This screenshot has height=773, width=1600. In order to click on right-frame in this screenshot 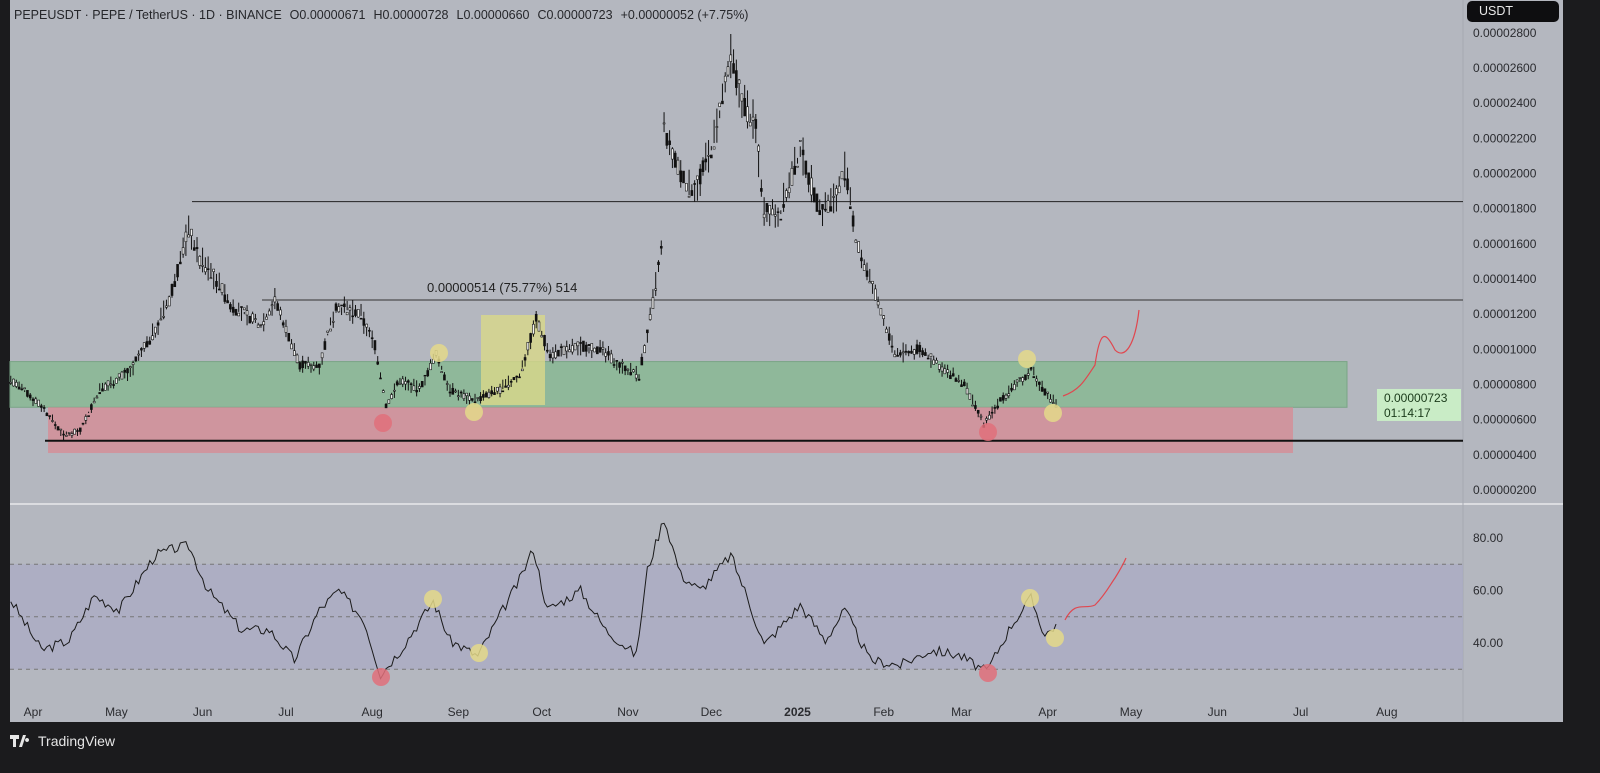, I will do `click(1581, 386)`.